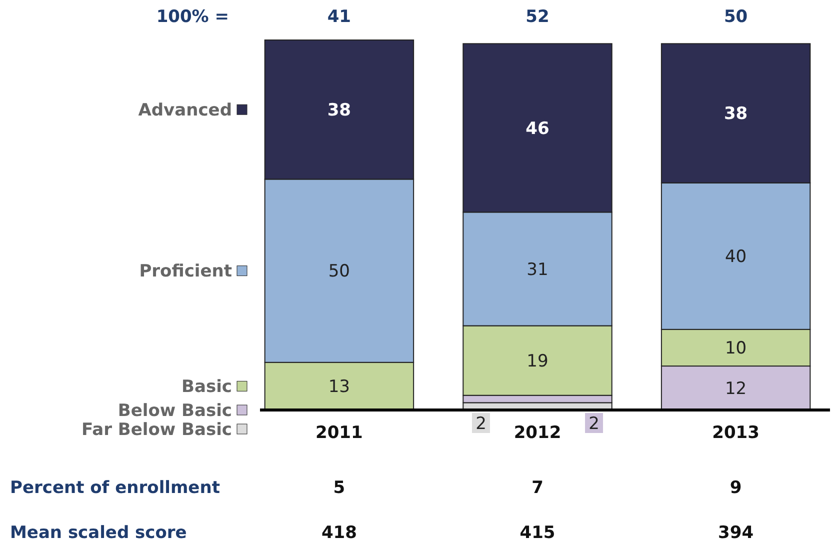 The image size is (833, 550). Describe the element at coordinates (185, 110) in the screenshot. I see `legend-label: Advanced` at that location.